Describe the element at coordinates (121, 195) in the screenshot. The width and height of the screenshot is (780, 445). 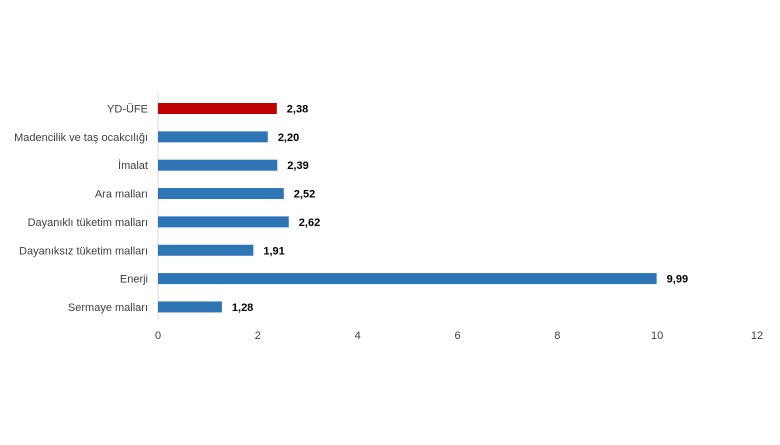
I see `category-label: Ara malları` at that location.